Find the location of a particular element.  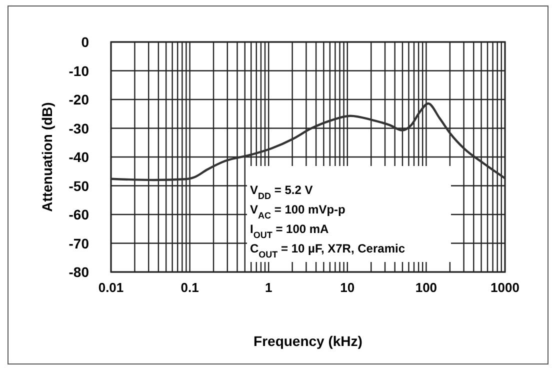

annotation: I$_{OUT}$ = 100 mA is located at coordinates (290, 231).